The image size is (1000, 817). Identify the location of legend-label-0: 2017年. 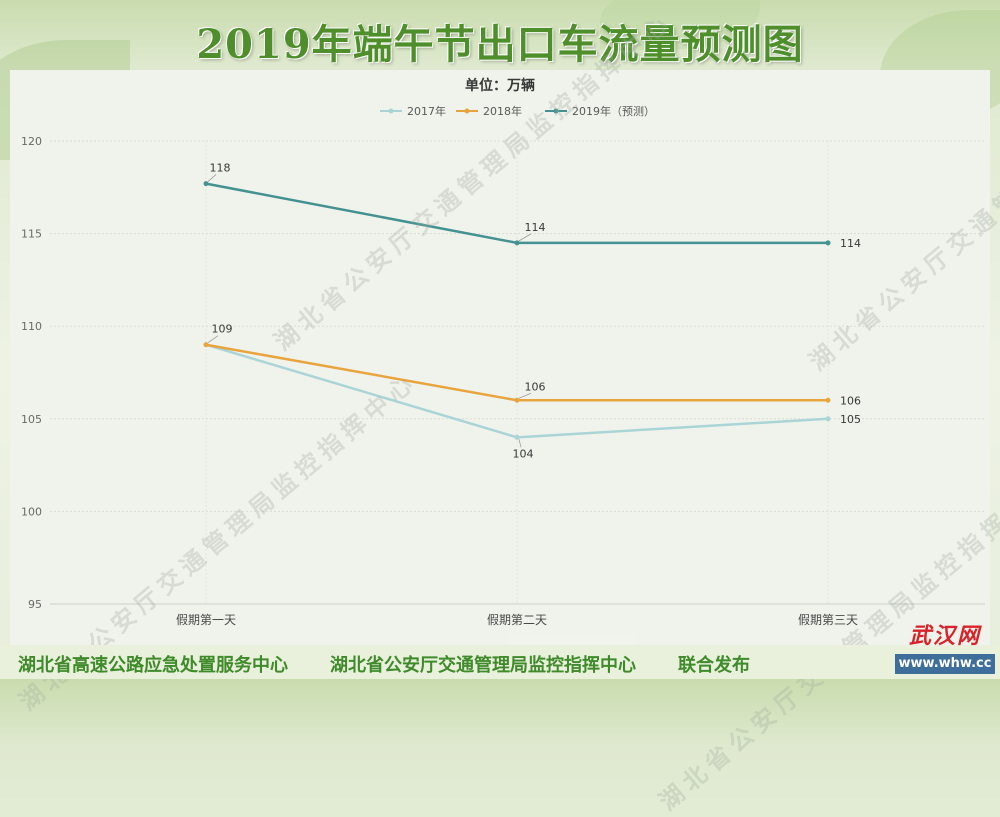
(426, 111).